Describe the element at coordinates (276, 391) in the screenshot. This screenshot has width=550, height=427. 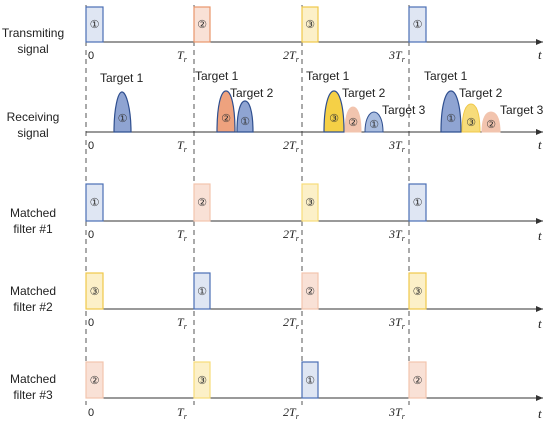
I see `row-matched-filter-3: Matched filter #3 t ② ③ ① ② 0 Tr 2Tr 3Tr` at that location.